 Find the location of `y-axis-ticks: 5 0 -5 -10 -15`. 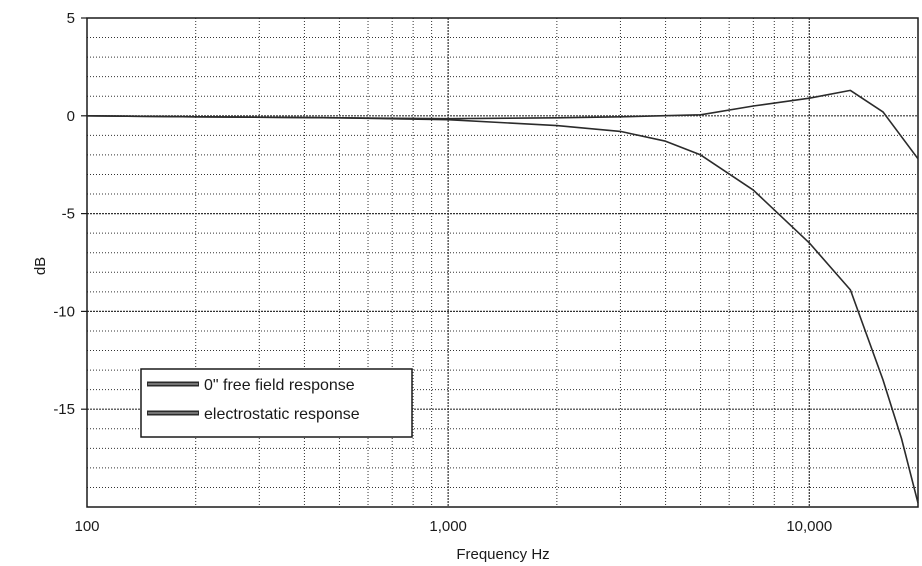

y-axis-ticks: 5 0 -5 -10 -15 is located at coordinates (70, 214).